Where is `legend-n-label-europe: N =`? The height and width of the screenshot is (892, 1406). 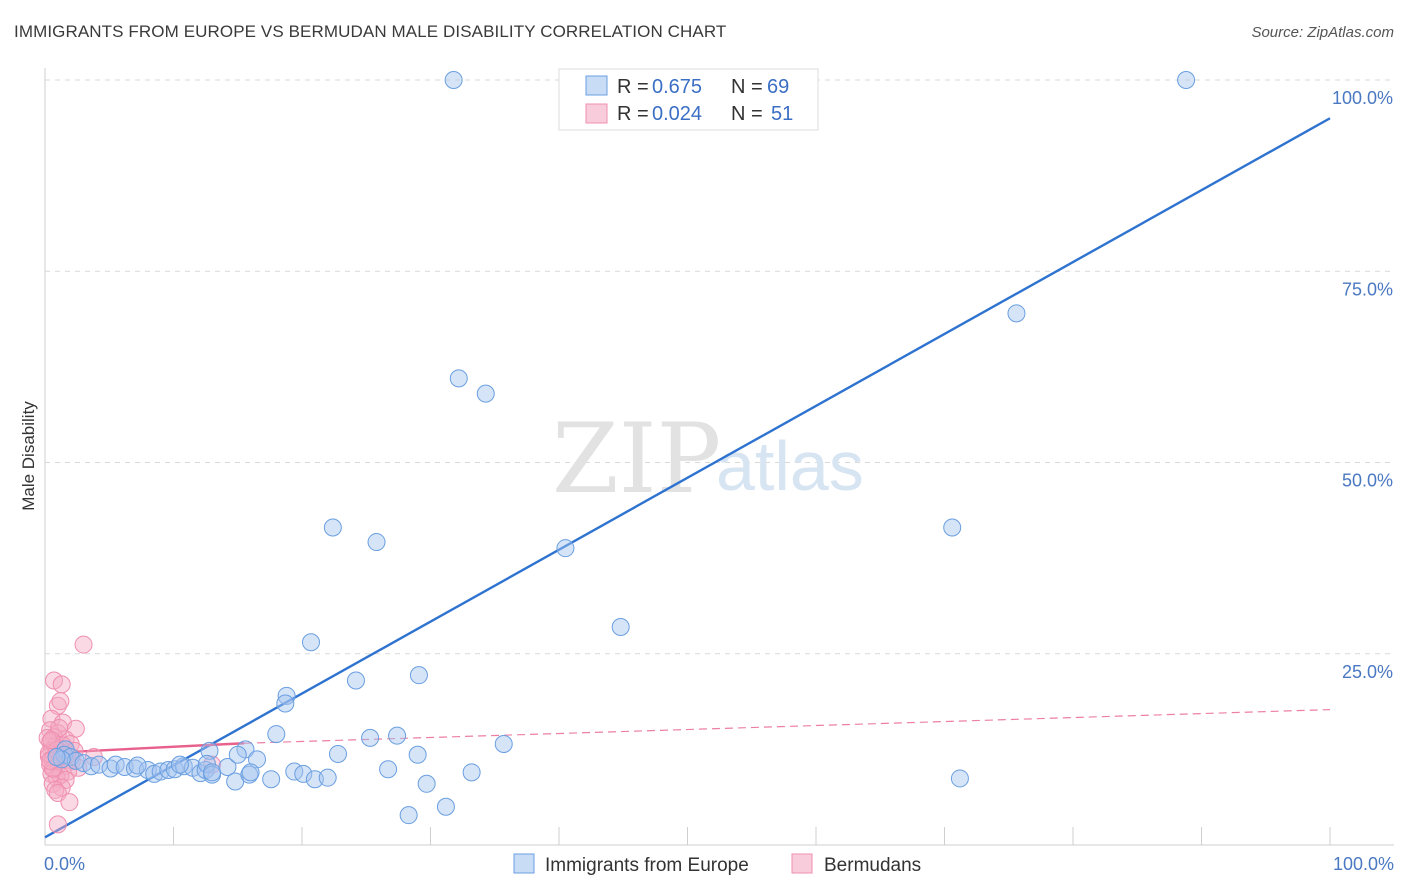 legend-n-label-europe: N = is located at coordinates (747, 87).